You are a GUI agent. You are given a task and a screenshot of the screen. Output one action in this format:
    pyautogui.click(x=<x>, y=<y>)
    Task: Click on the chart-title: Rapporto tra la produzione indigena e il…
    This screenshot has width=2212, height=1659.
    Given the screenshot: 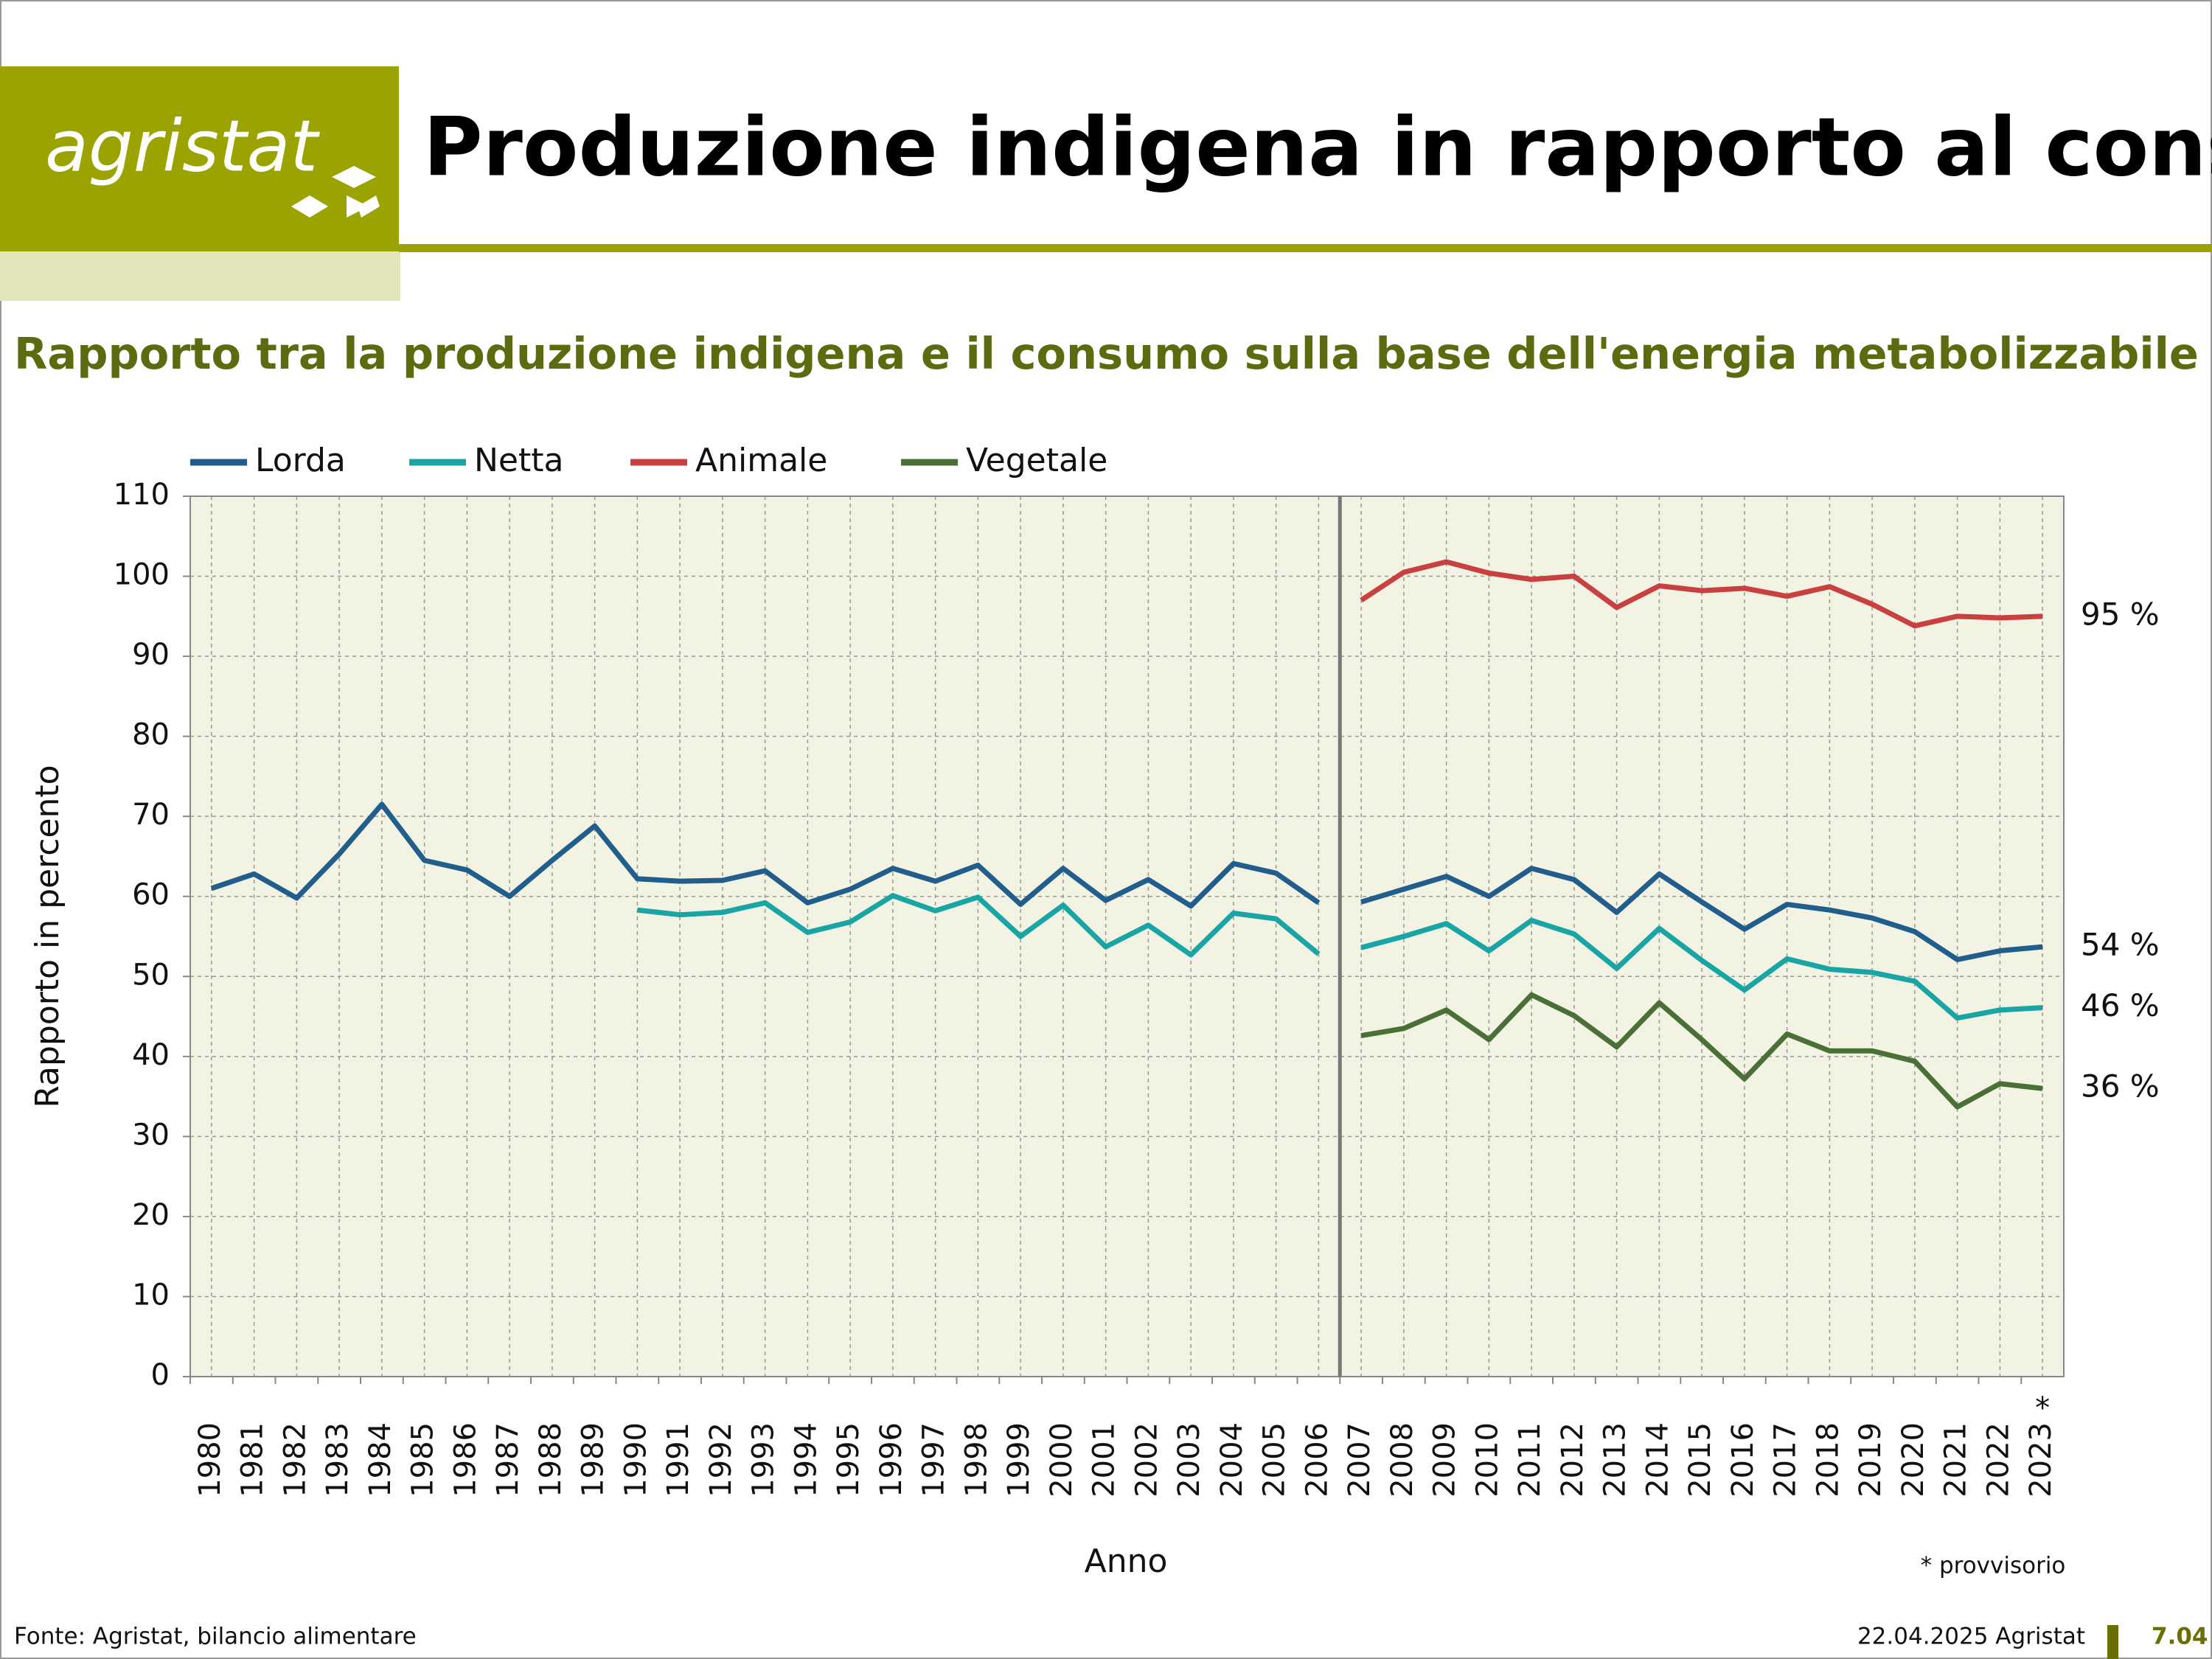 What is the action you would take?
    pyautogui.click(x=1106, y=353)
    